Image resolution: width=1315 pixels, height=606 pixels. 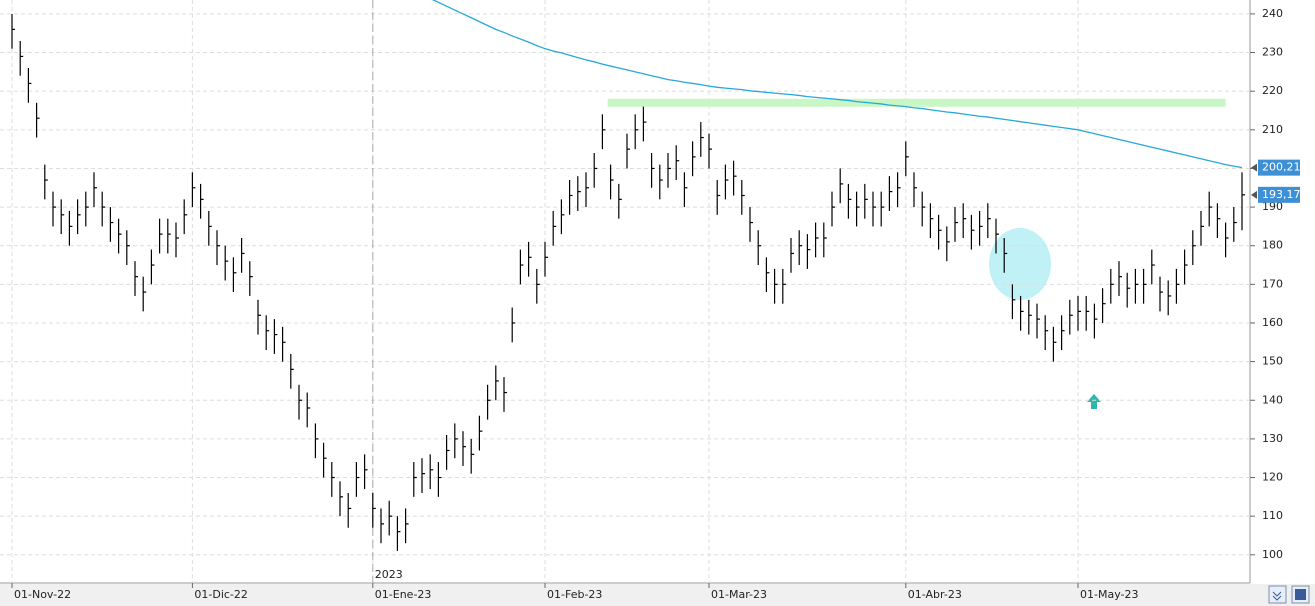 What do you see at coordinates (1094, 401) in the screenshot?
I see `arrow-icon` at bounding box center [1094, 401].